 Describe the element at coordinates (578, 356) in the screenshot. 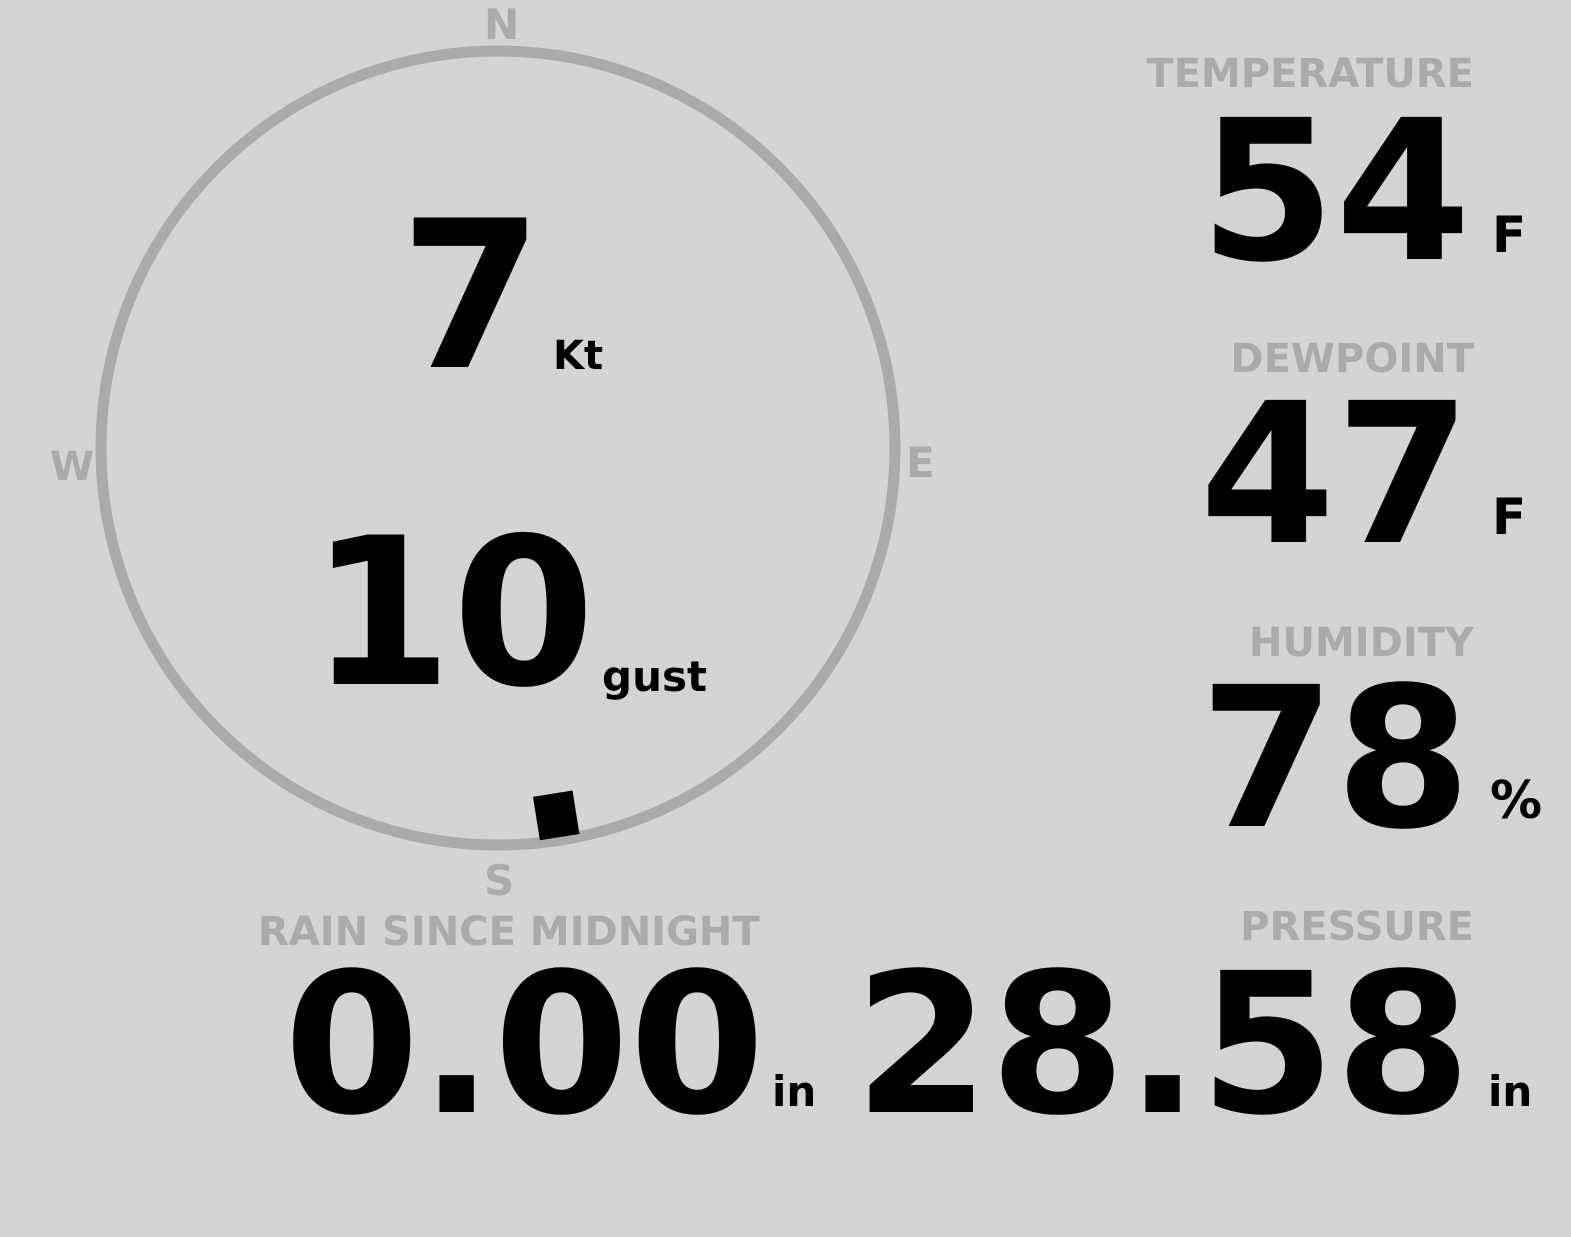

I see `wind-speed-unit: Kt` at that location.